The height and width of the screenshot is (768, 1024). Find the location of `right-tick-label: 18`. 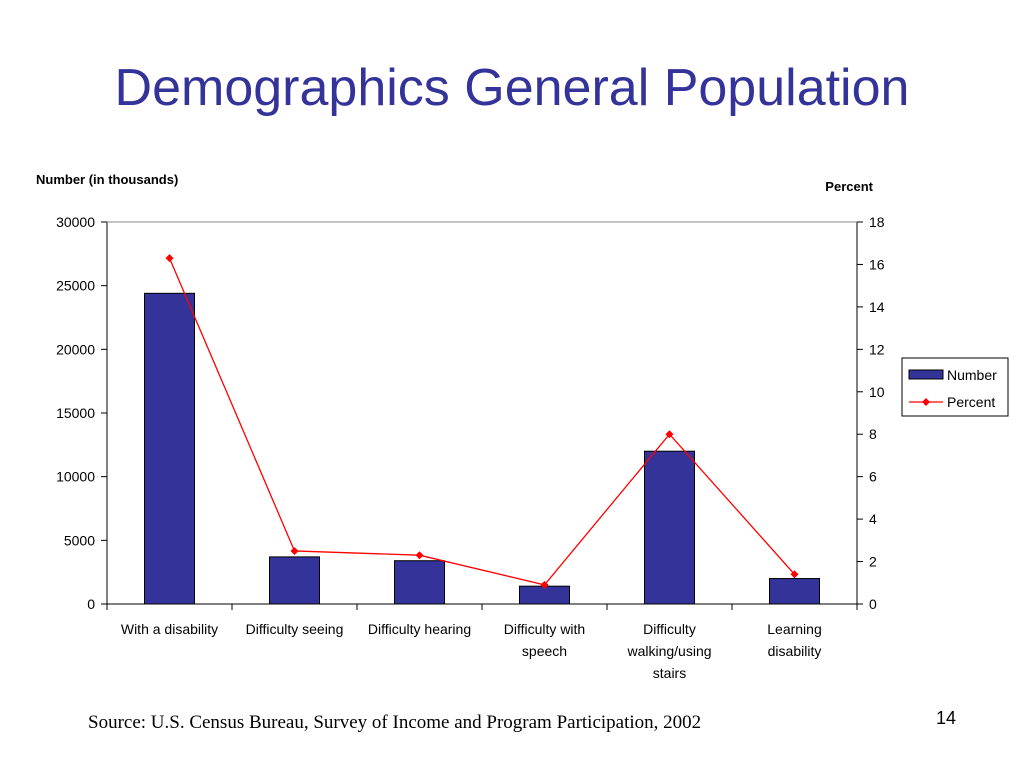

right-tick-label: 18 is located at coordinates (877, 222).